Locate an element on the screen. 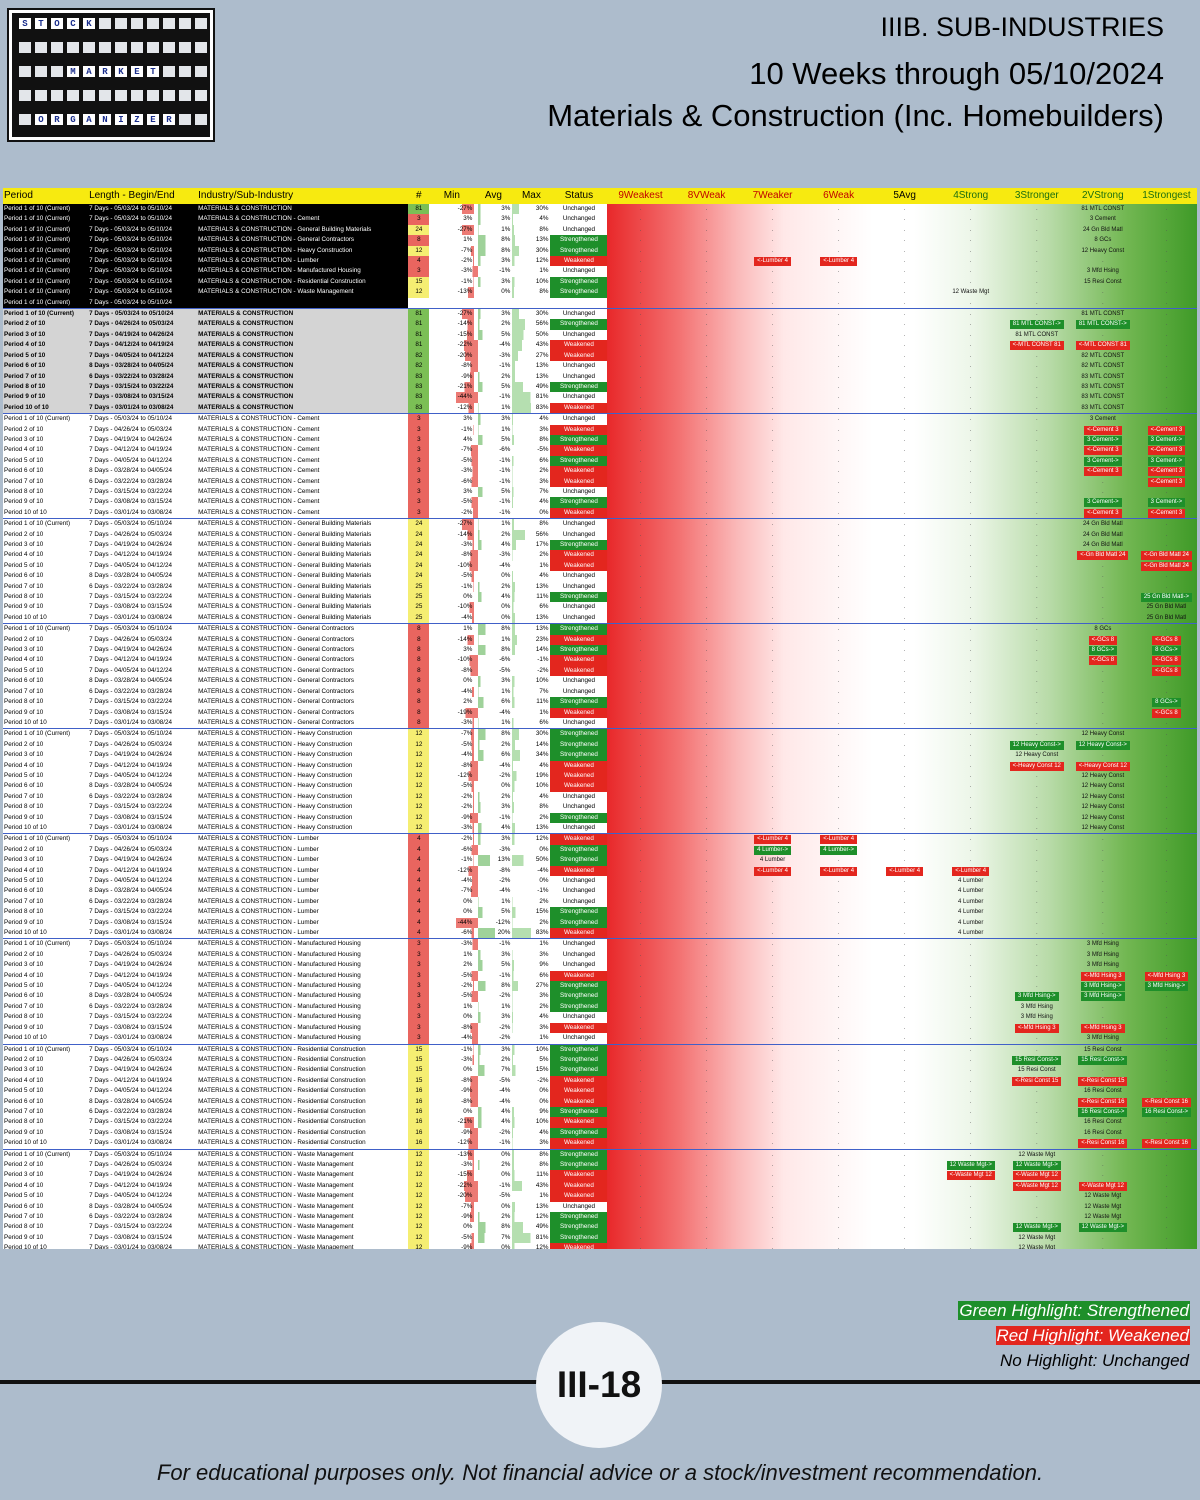 The image size is (1200, 1500). legend-weakened: Red Highlight: Weakened is located at coordinates (1092, 1335).